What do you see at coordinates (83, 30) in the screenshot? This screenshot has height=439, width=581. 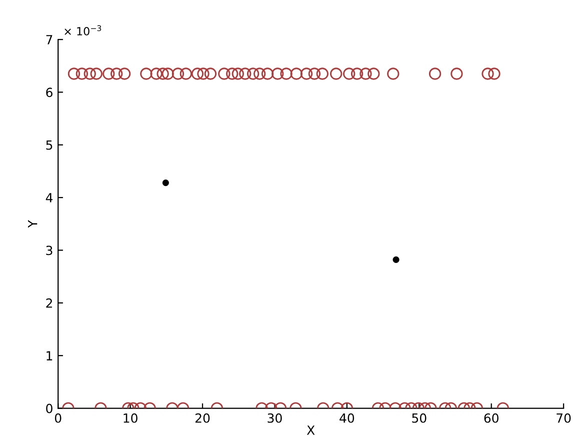 I see `text: × 10$^{−3}$` at bounding box center [83, 30].